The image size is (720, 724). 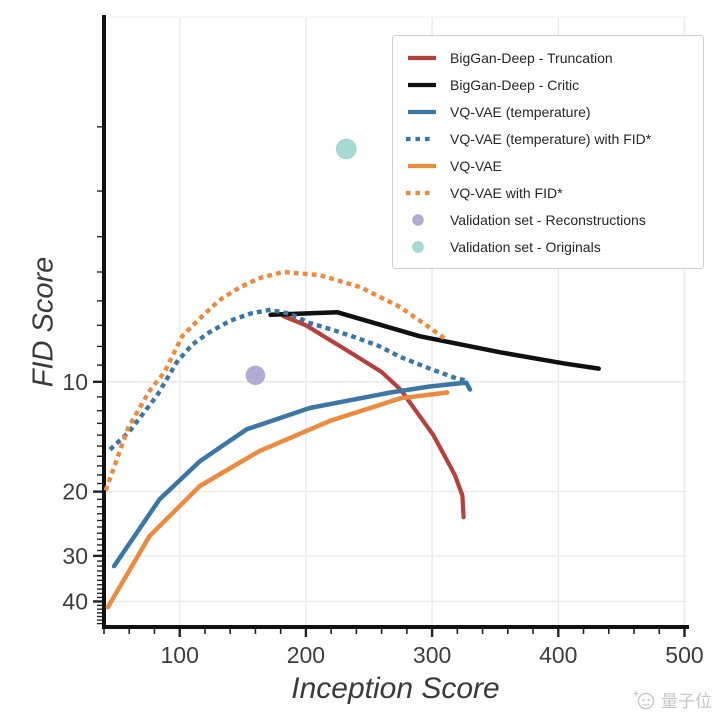 What do you see at coordinates (75, 492) in the screenshot?
I see `y-tick-label: 20` at bounding box center [75, 492].